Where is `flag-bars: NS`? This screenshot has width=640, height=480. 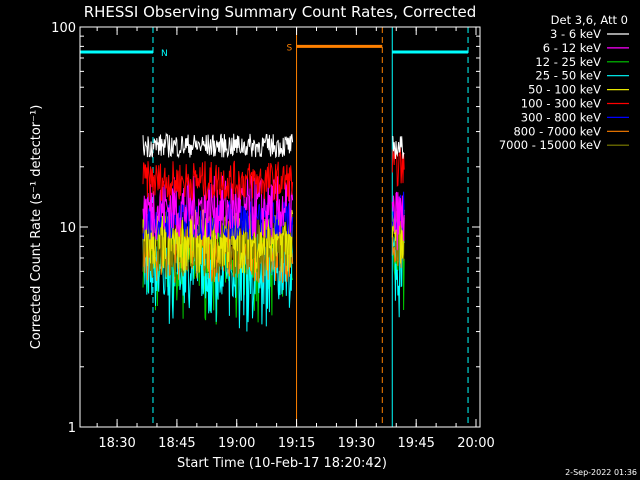
flag-bars: NS is located at coordinates (274, 51).